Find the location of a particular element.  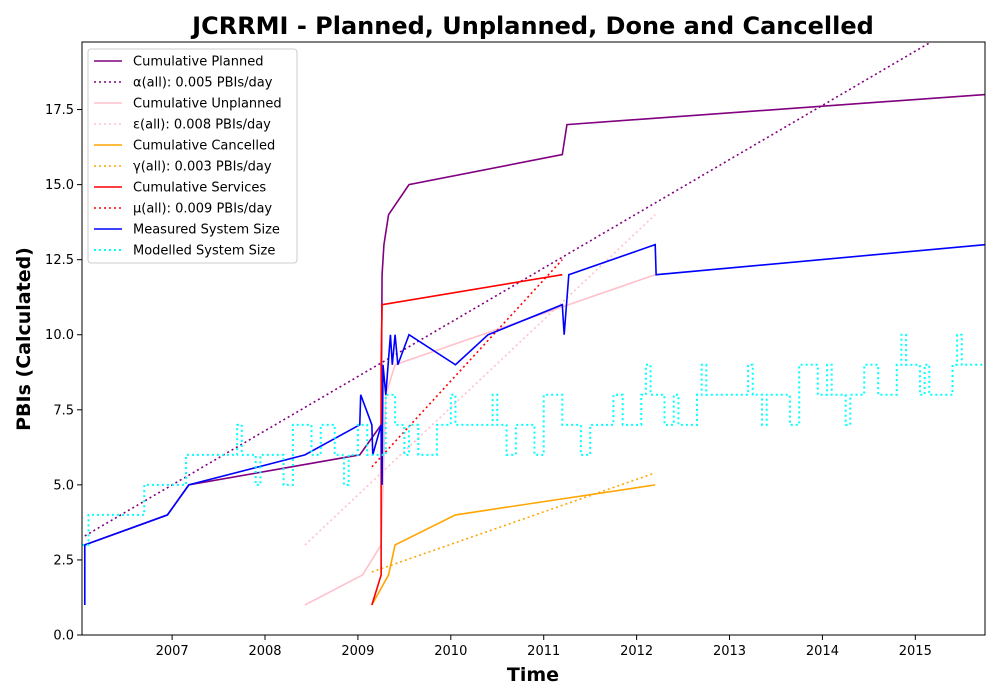

legend-label-7: μ(all): 0.009 PBIs/day is located at coordinates (202, 209).